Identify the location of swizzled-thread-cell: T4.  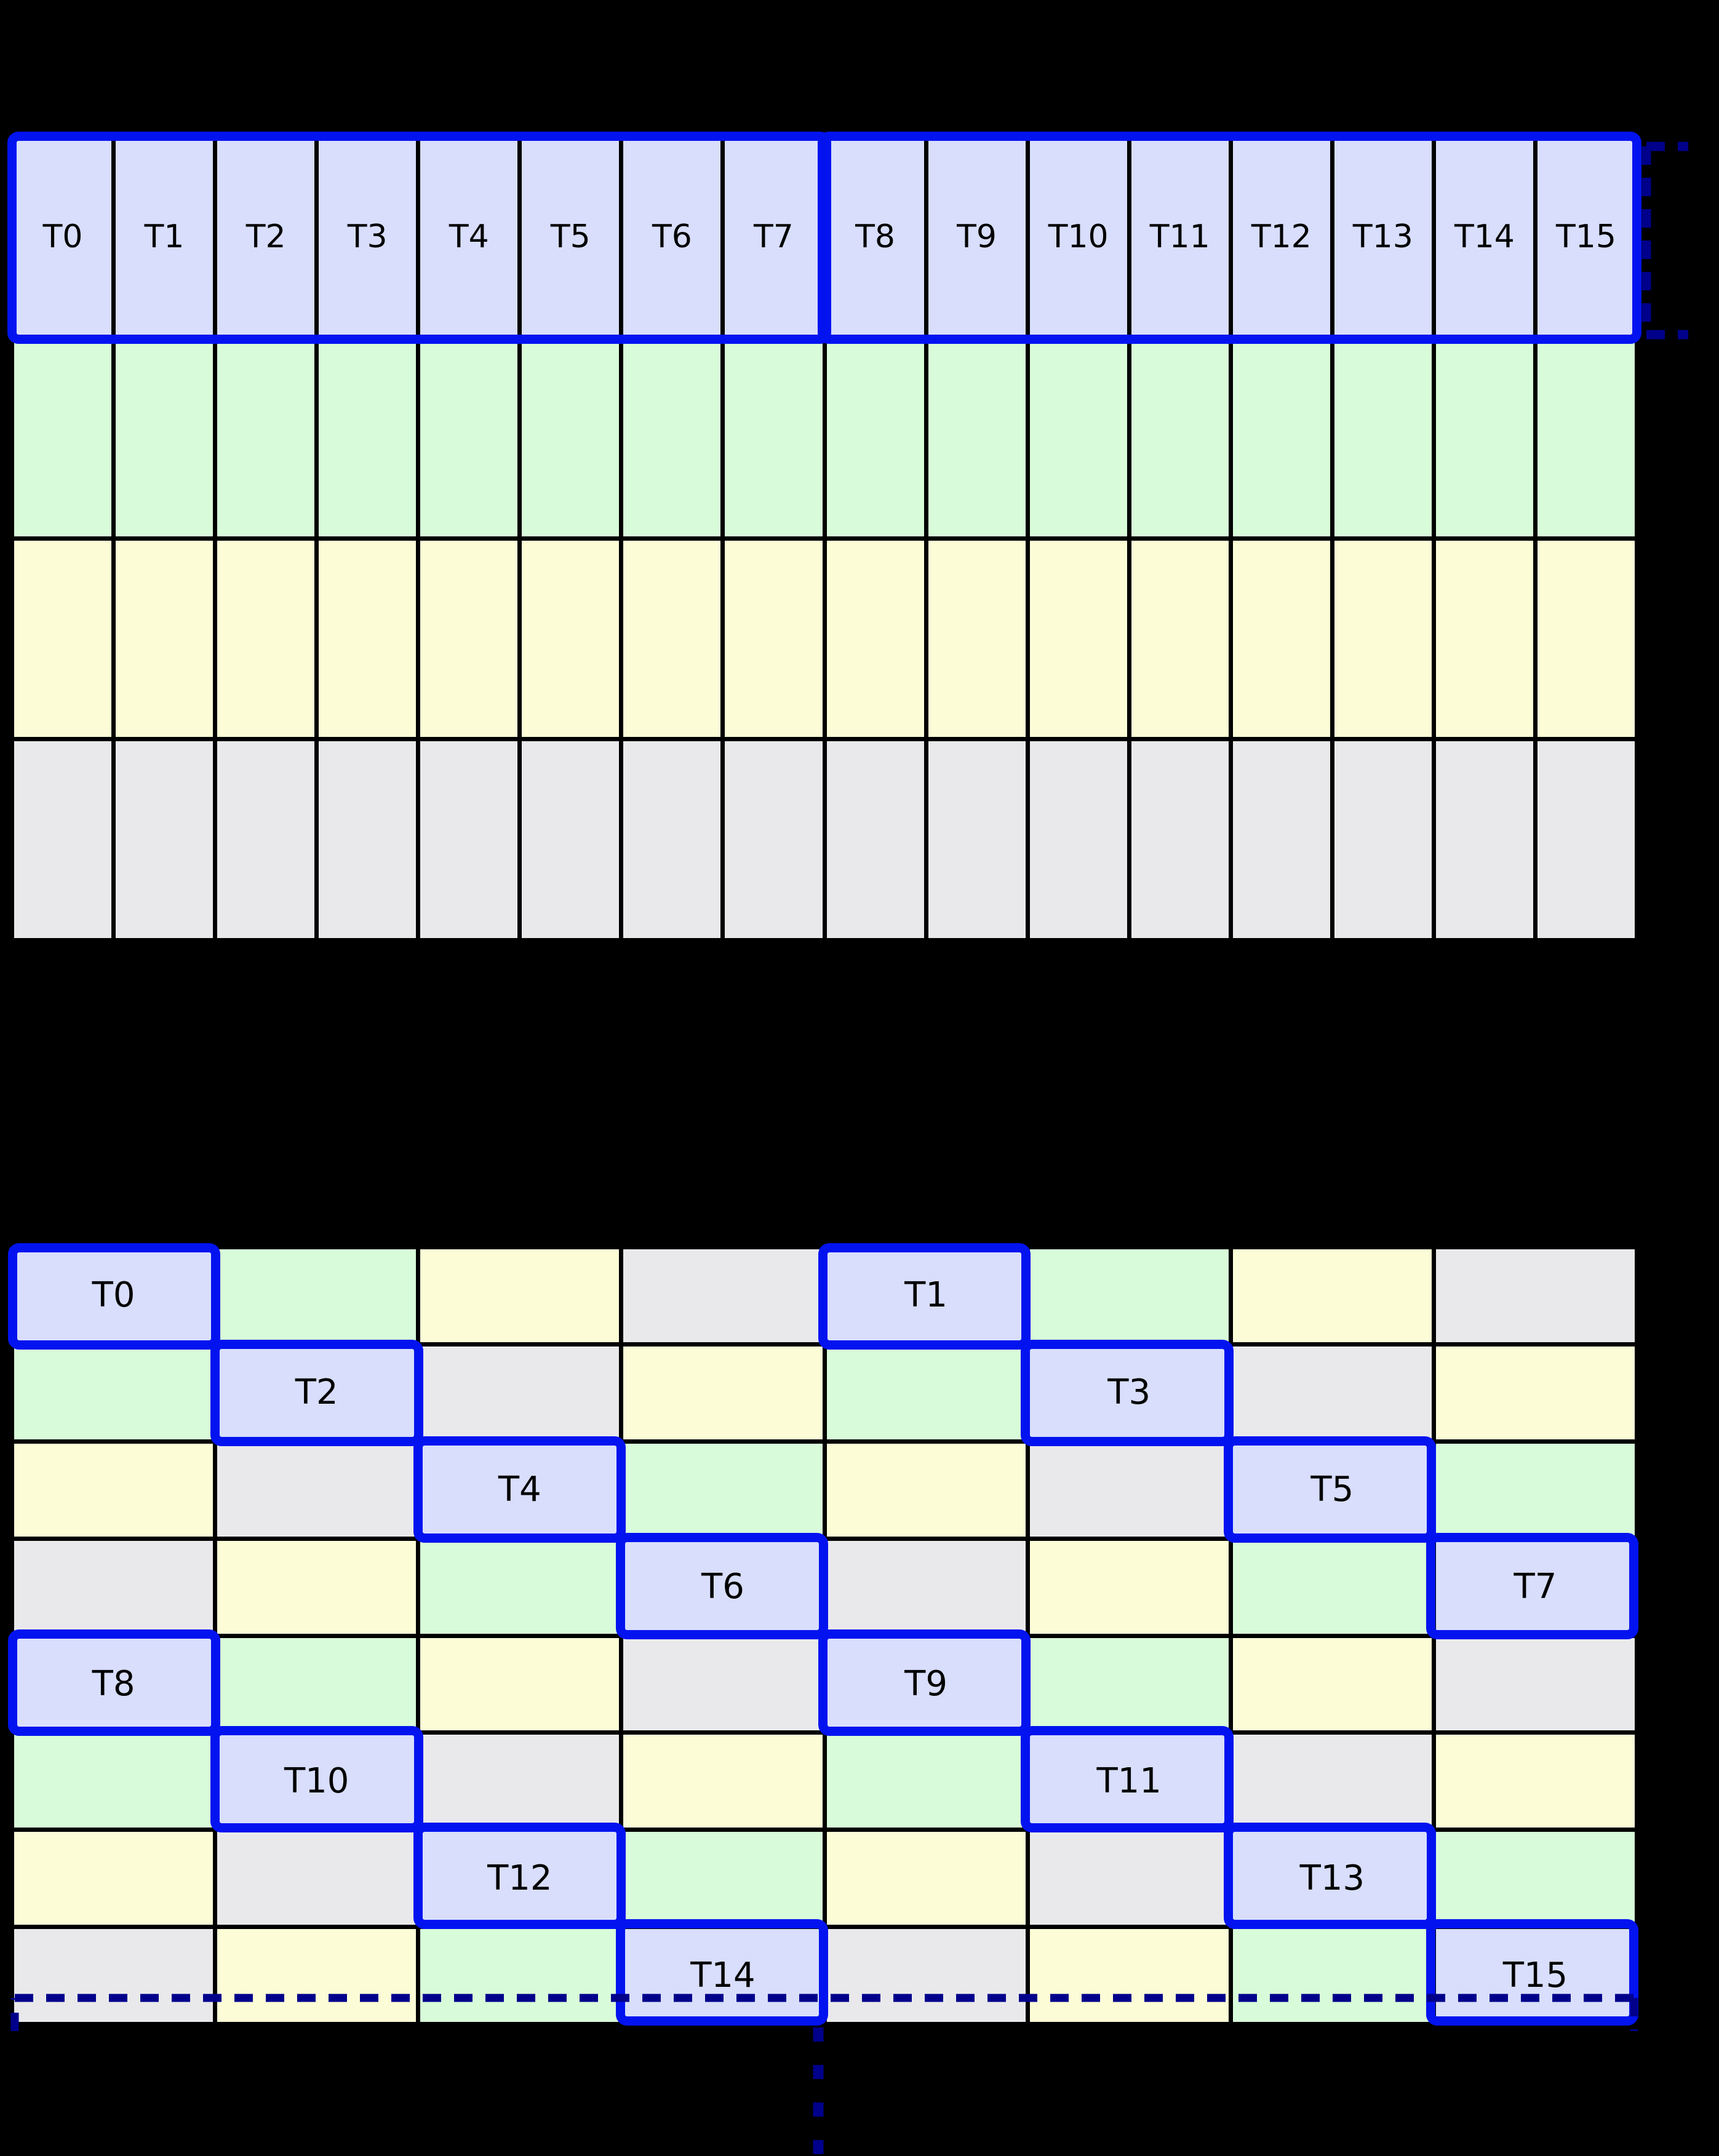
(520, 1490).